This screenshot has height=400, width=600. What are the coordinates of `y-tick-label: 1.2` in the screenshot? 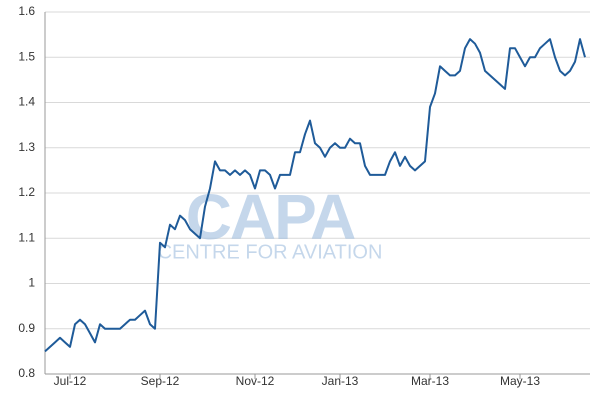 It's located at (26, 192).